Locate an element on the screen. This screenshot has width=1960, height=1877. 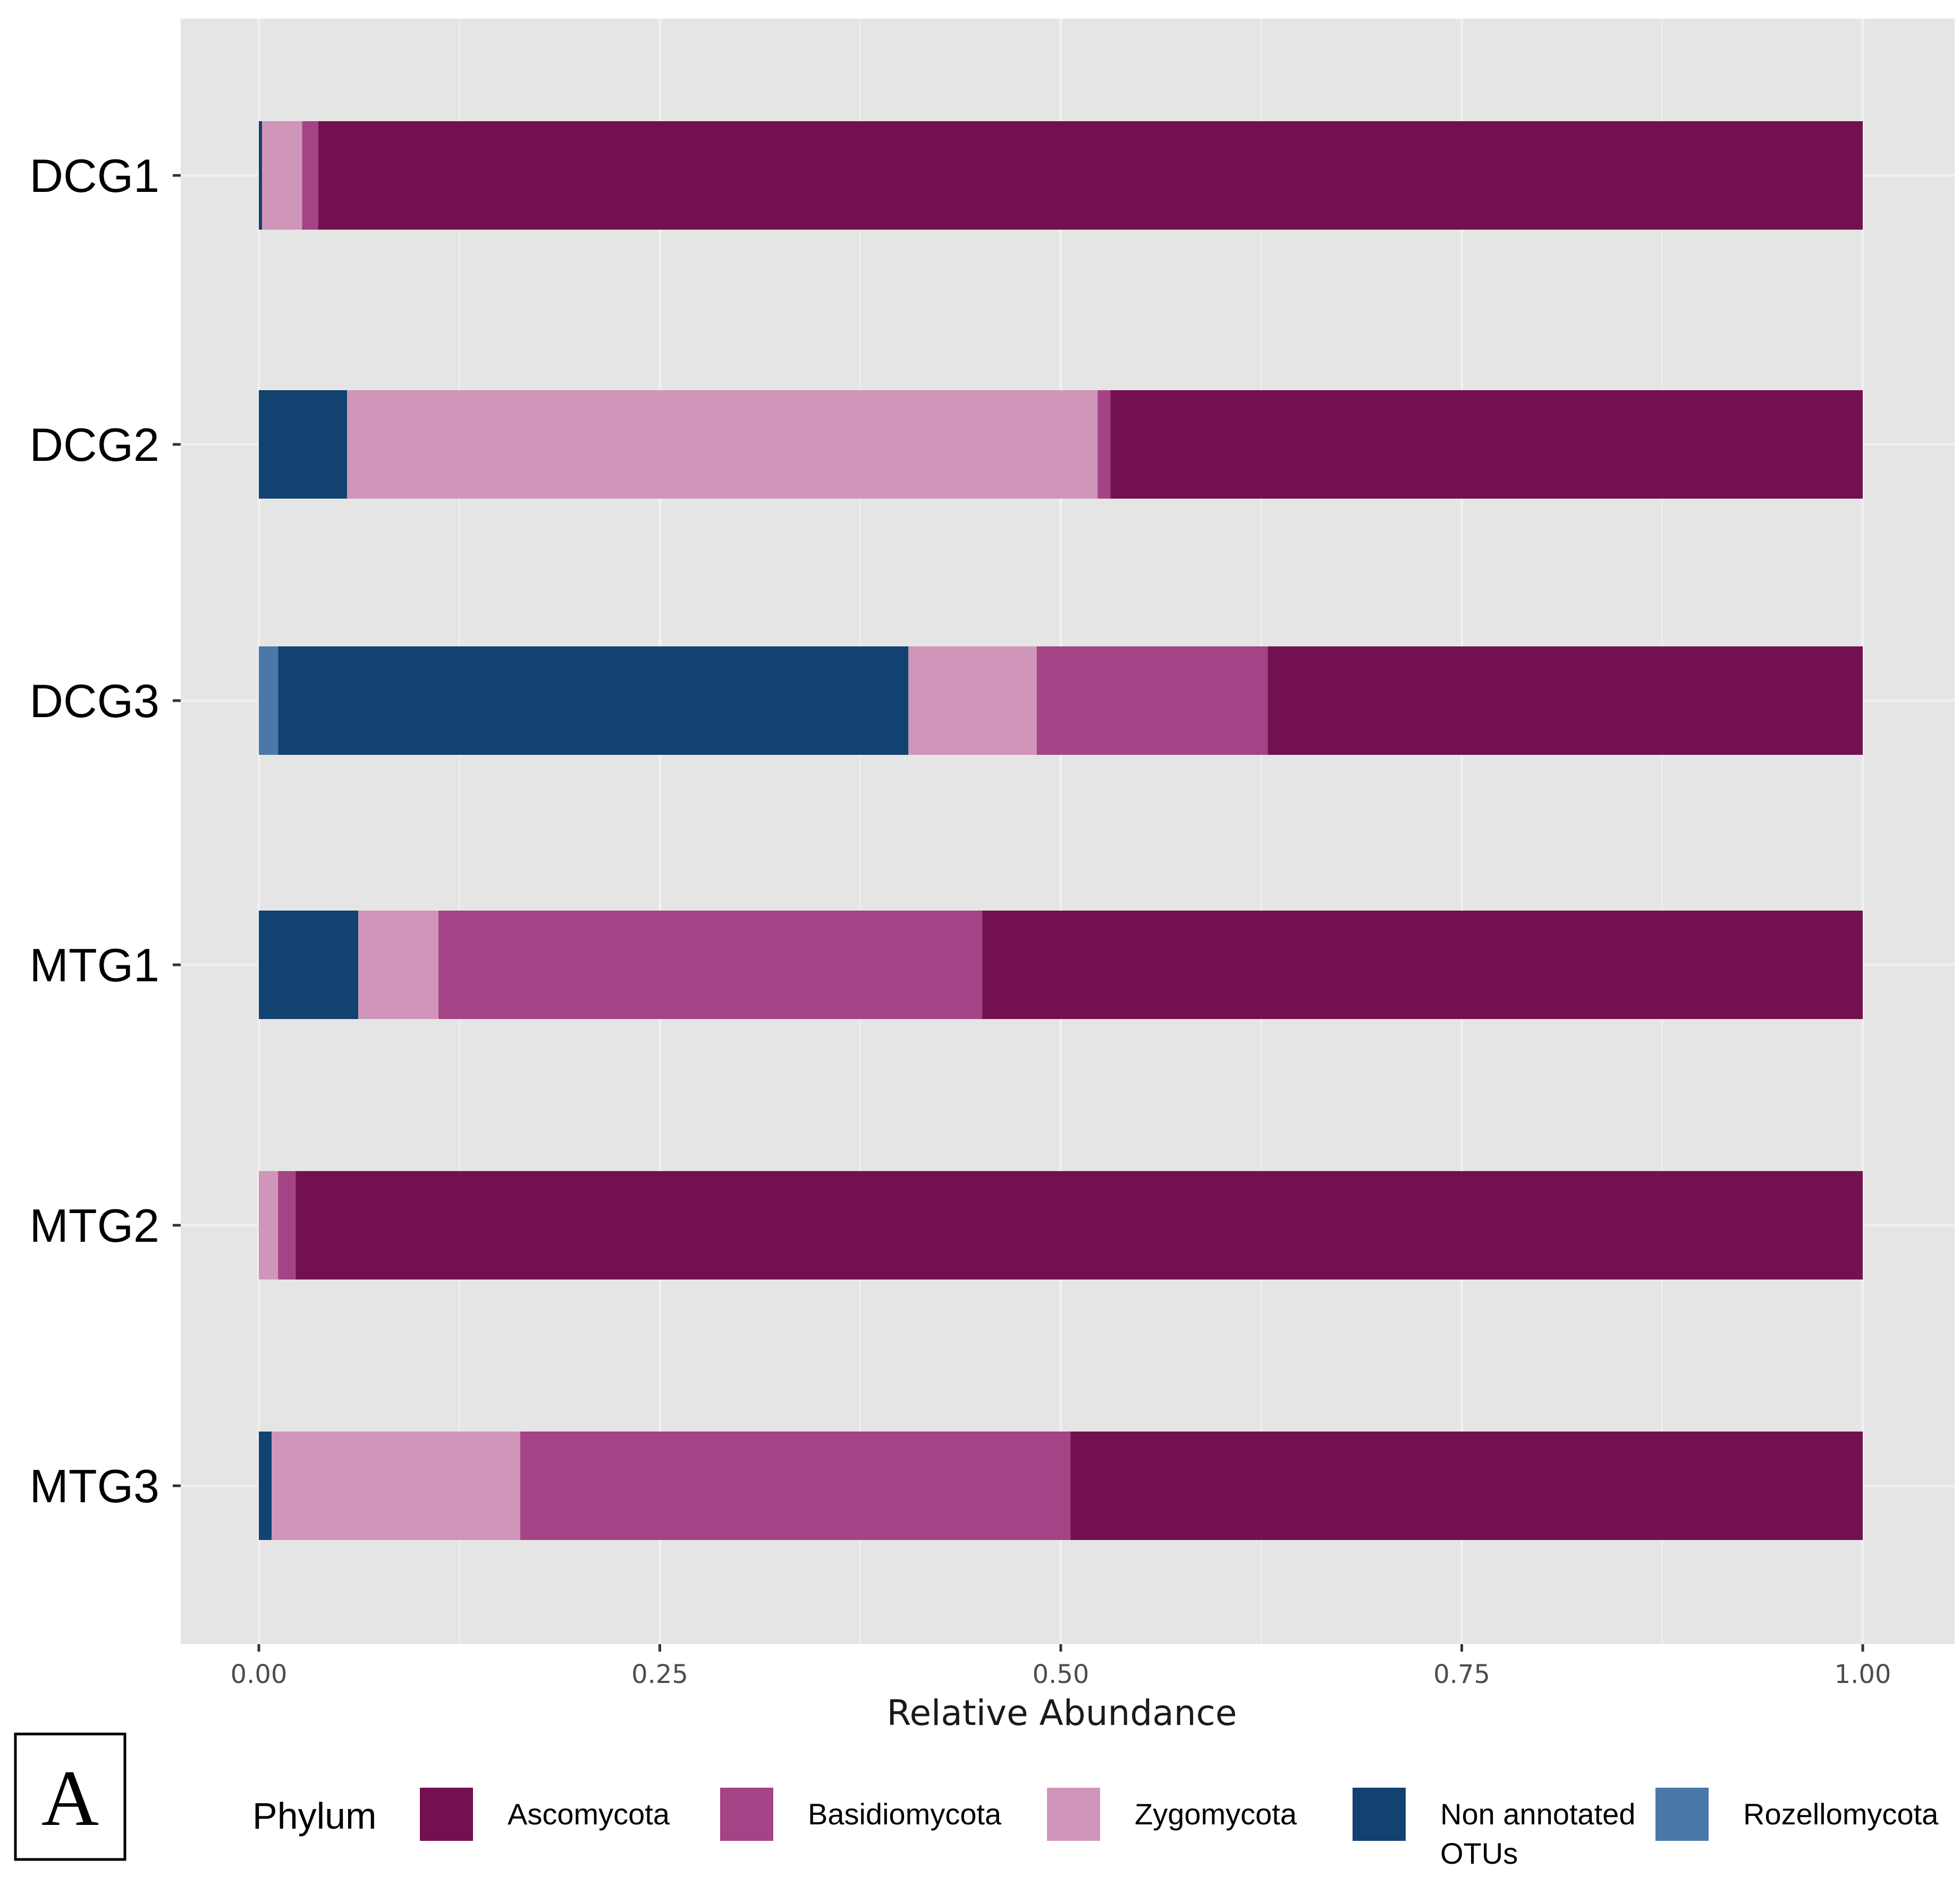
bar-segment-mtg2-basidiomycota is located at coordinates (287, 1225).